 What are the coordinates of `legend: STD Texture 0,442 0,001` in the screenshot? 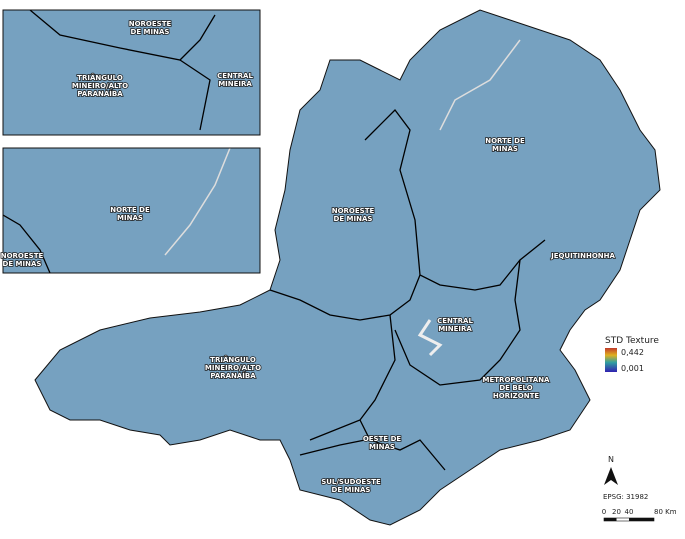 It's located at (632, 354).